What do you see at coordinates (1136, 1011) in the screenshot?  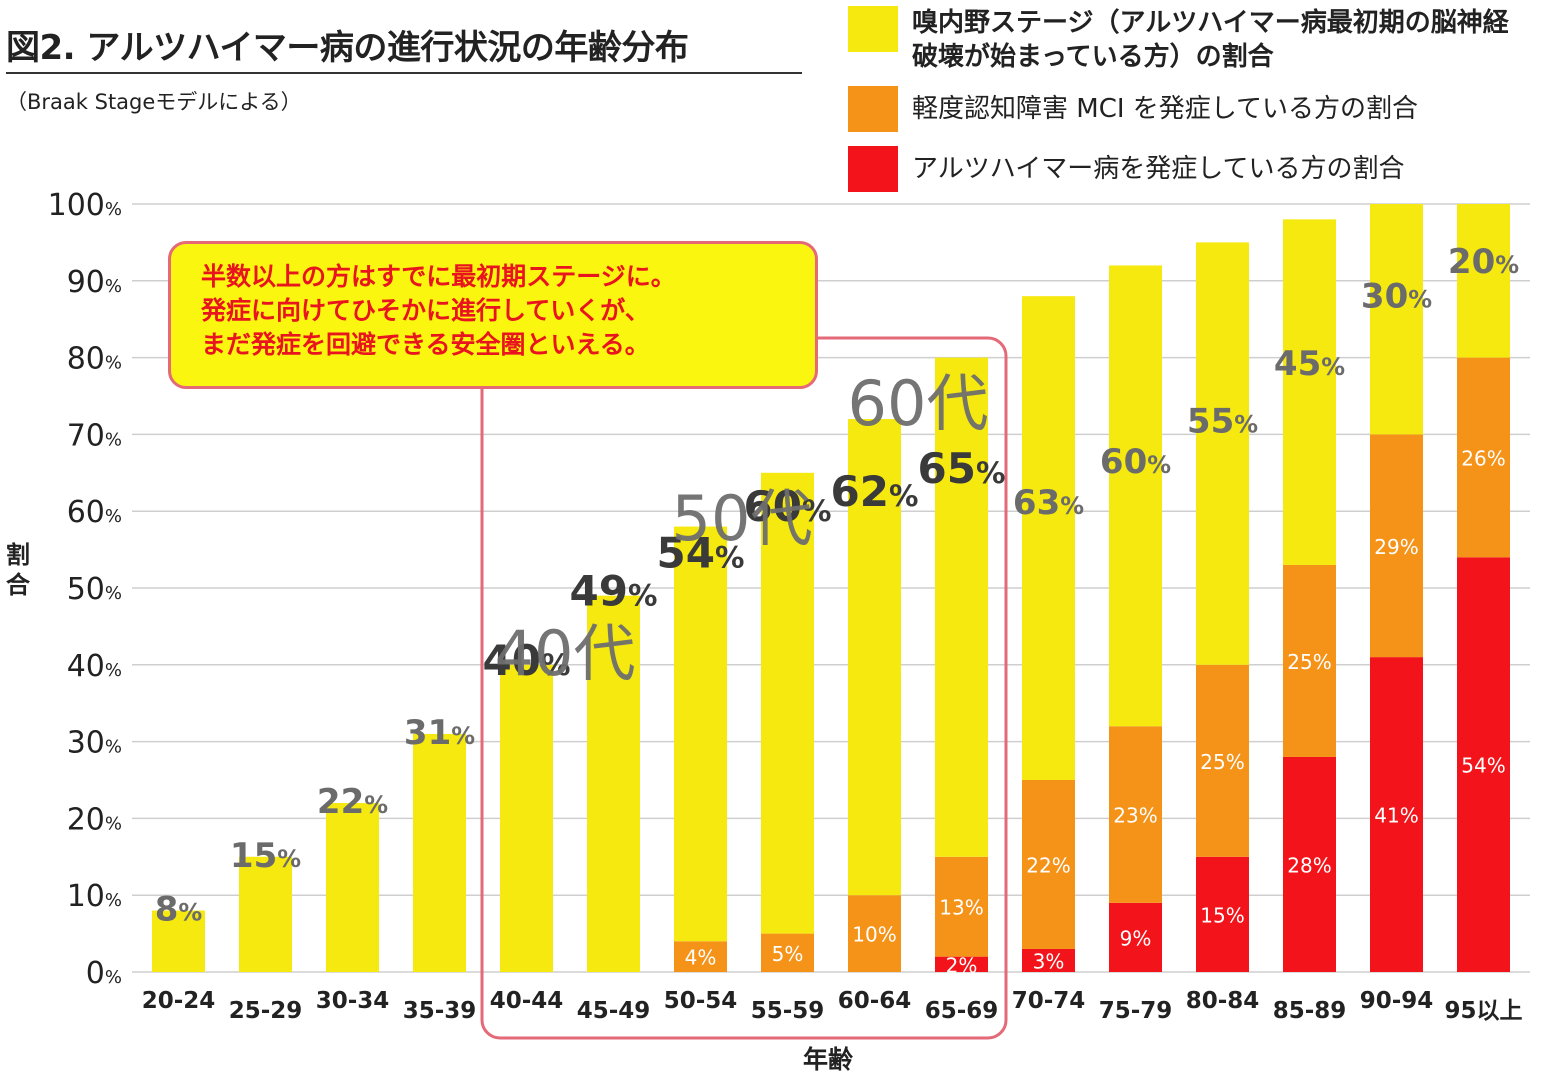 I see `x-tick-label: 75-79` at bounding box center [1136, 1011].